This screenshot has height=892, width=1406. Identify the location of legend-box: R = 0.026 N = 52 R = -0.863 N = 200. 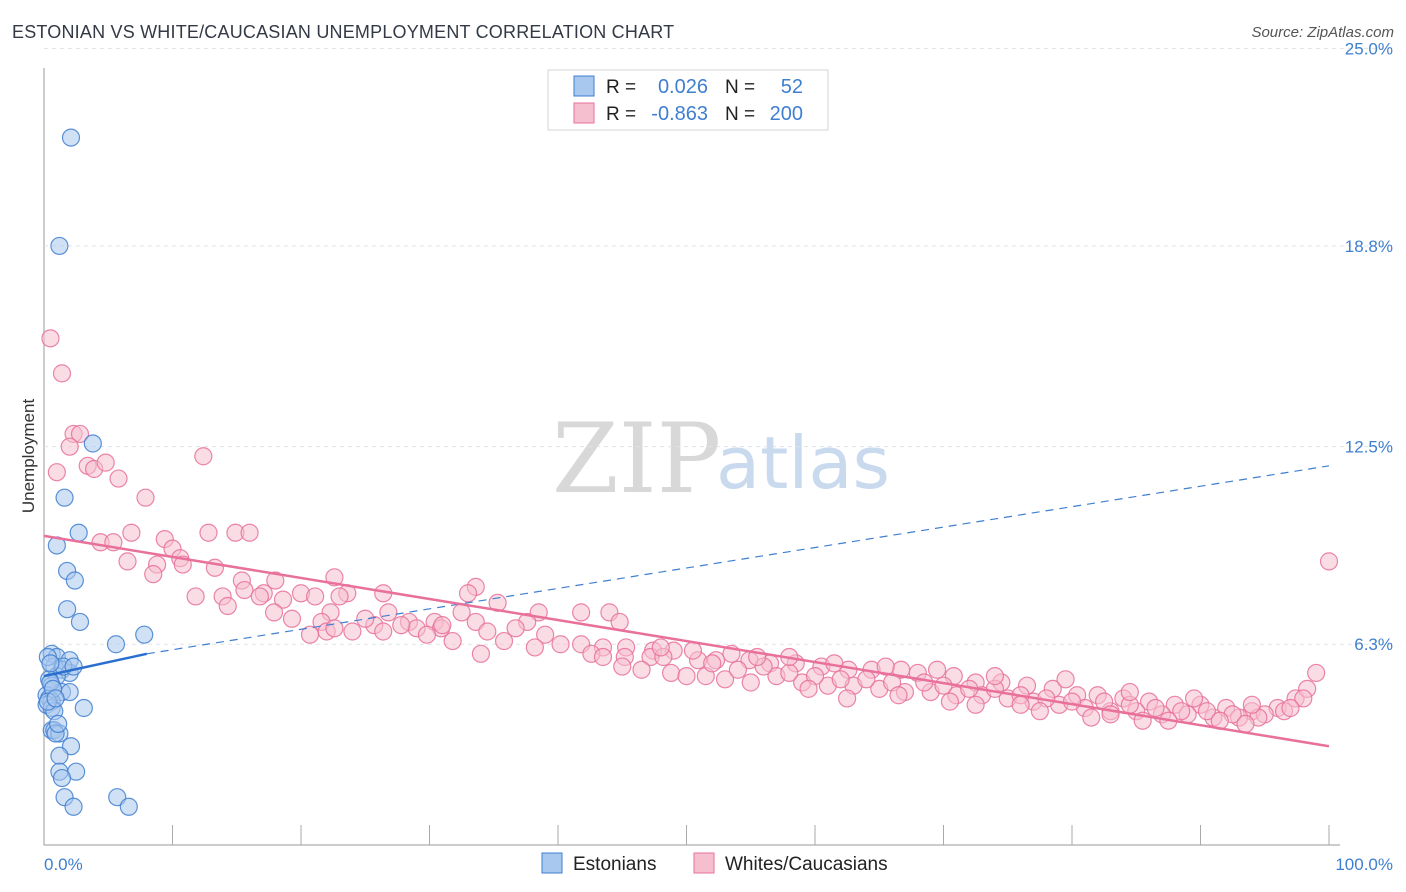
(688, 100).